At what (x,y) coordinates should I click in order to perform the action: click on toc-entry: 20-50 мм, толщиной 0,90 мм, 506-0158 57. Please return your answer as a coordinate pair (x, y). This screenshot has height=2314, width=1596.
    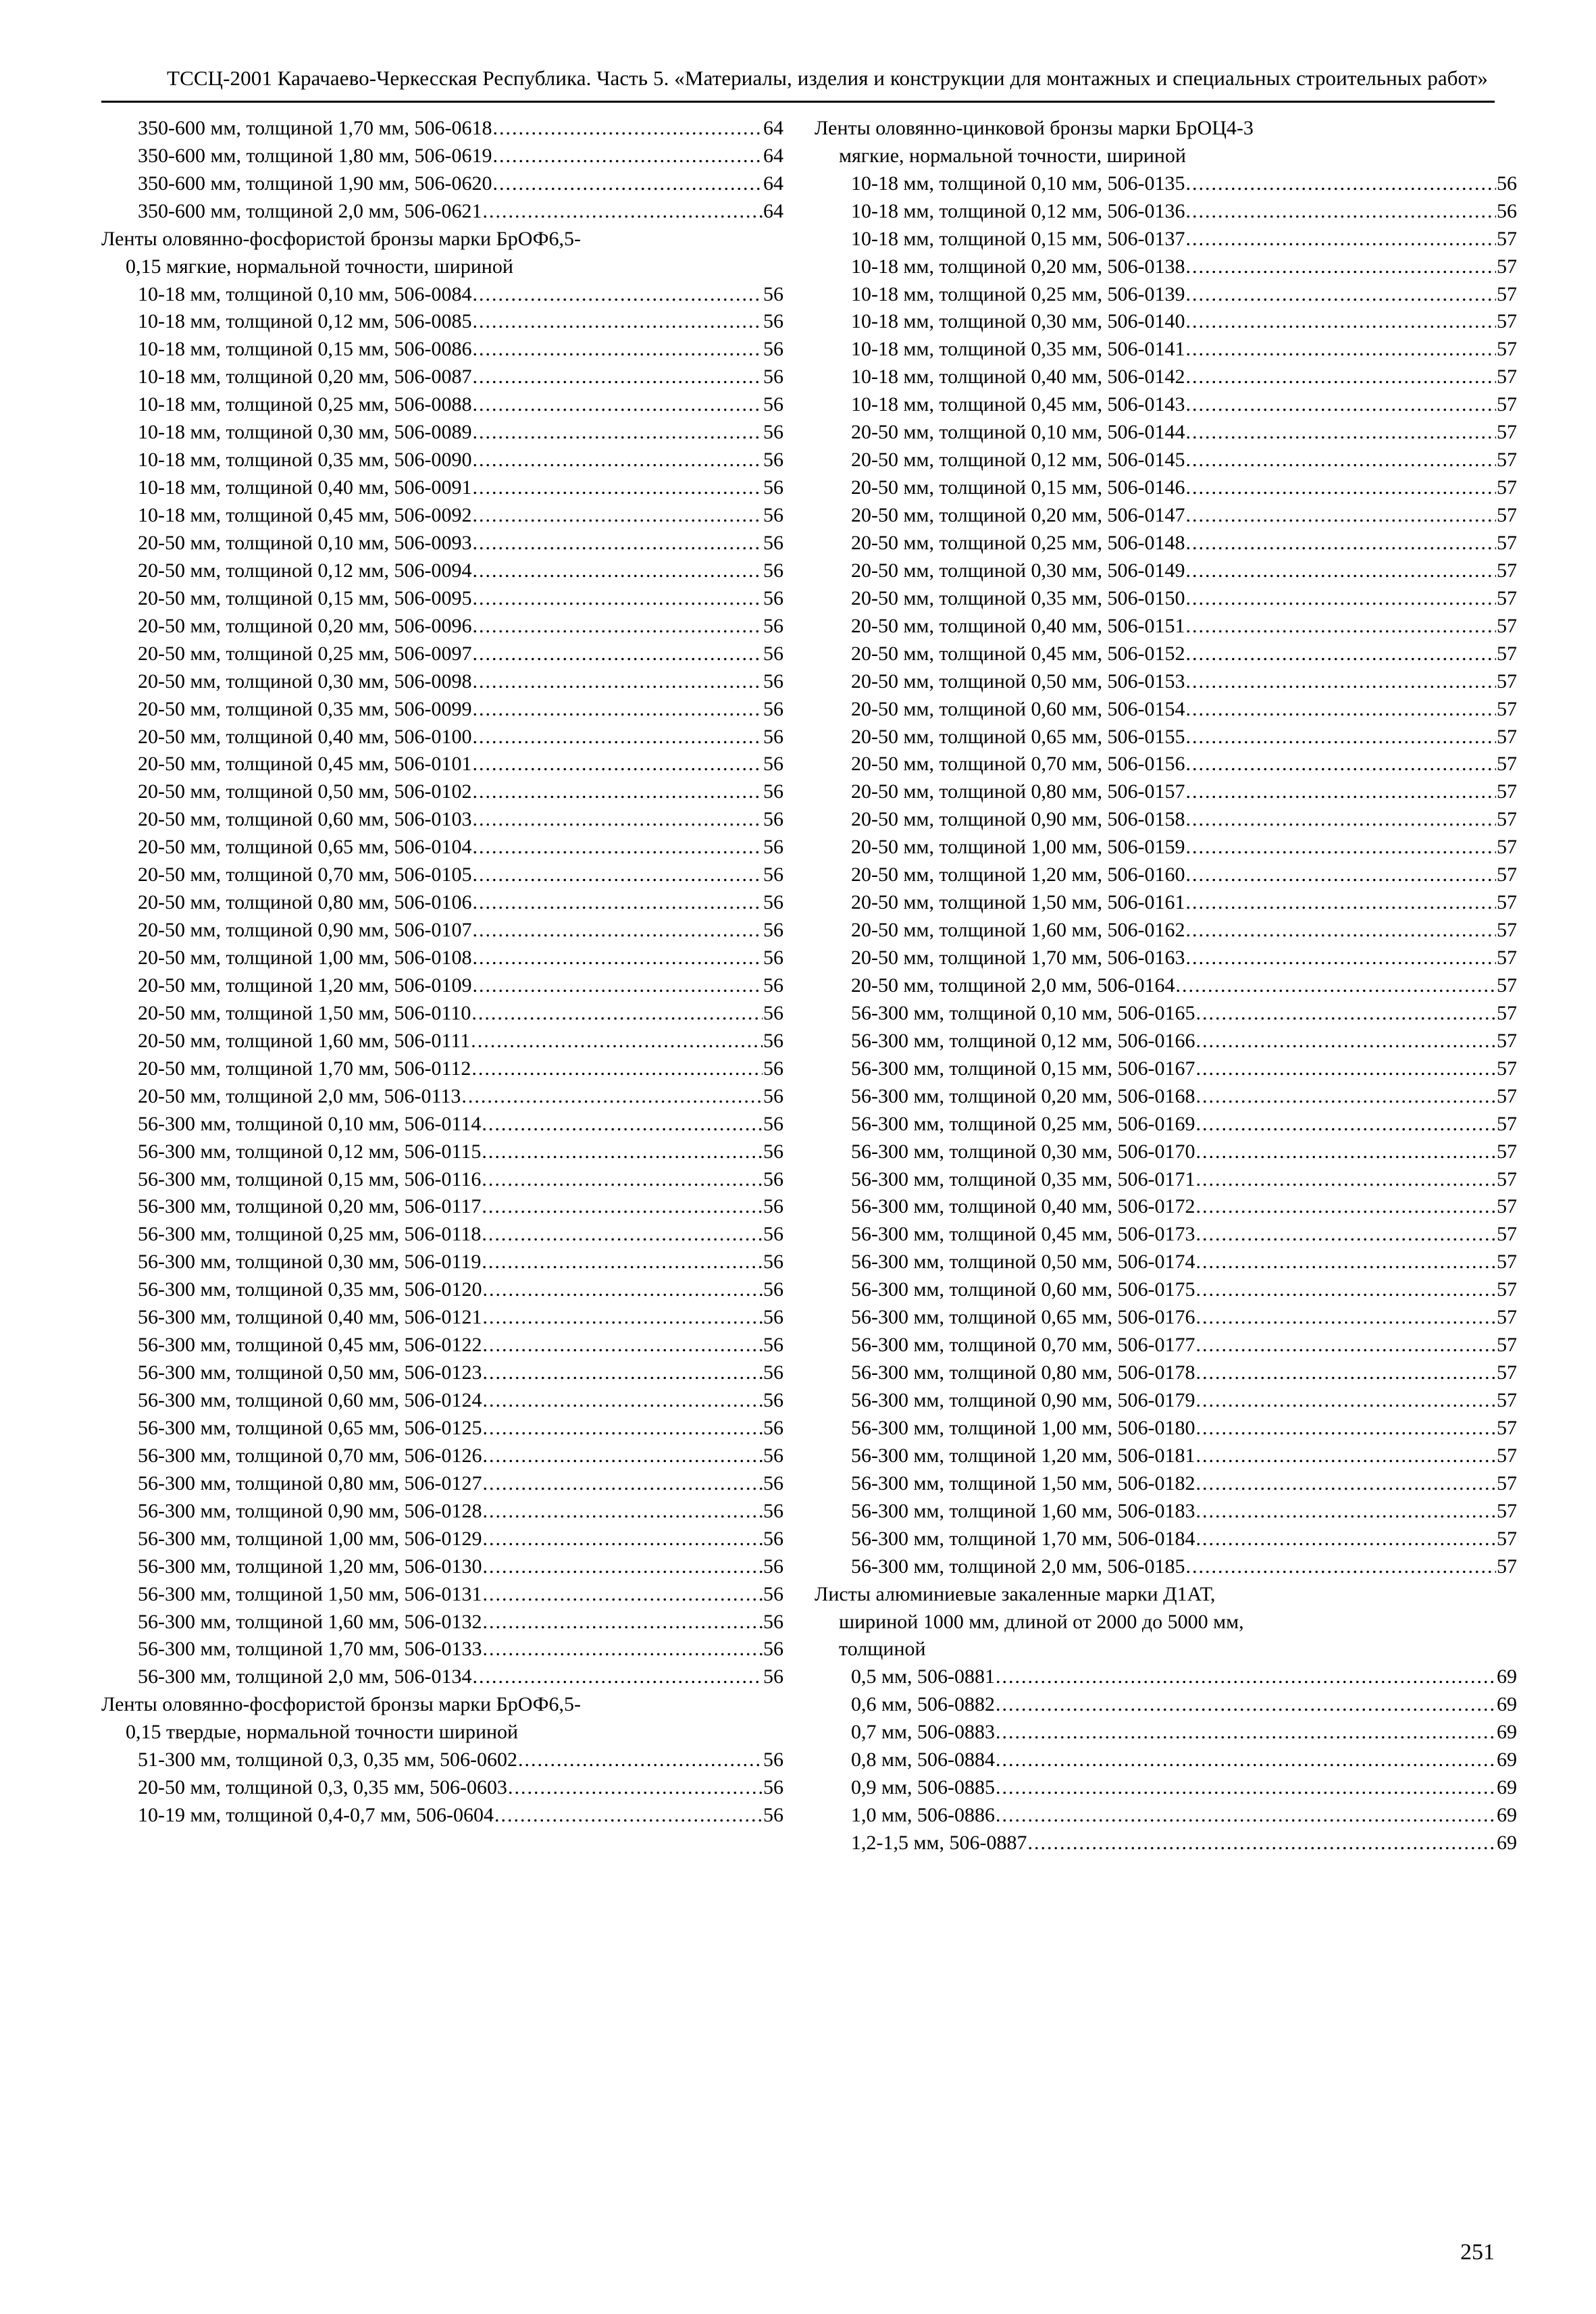
    Looking at the image, I should click on (1166, 820).